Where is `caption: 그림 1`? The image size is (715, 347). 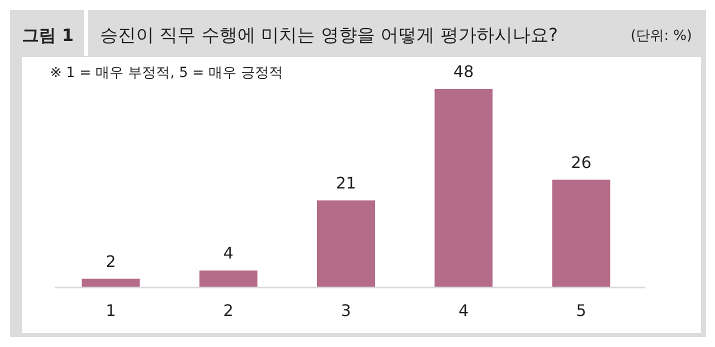
caption: 그림 1 is located at coordinates (48, 36).